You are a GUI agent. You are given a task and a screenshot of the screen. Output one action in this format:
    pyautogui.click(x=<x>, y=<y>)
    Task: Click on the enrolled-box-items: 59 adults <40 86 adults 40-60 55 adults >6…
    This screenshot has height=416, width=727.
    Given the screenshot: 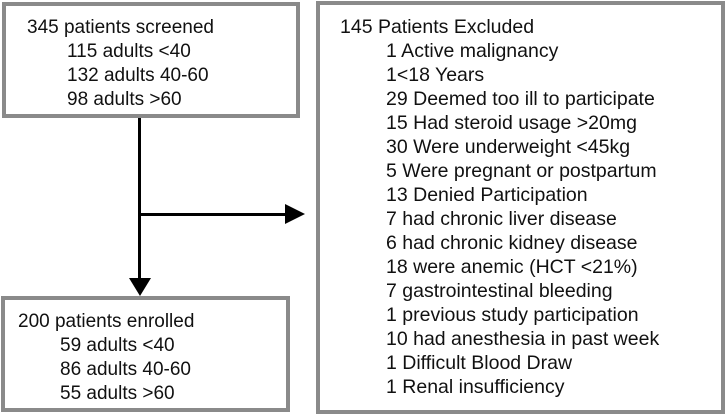 What is the action you would take?
    pyautogui.click(x=150, y=370)
    